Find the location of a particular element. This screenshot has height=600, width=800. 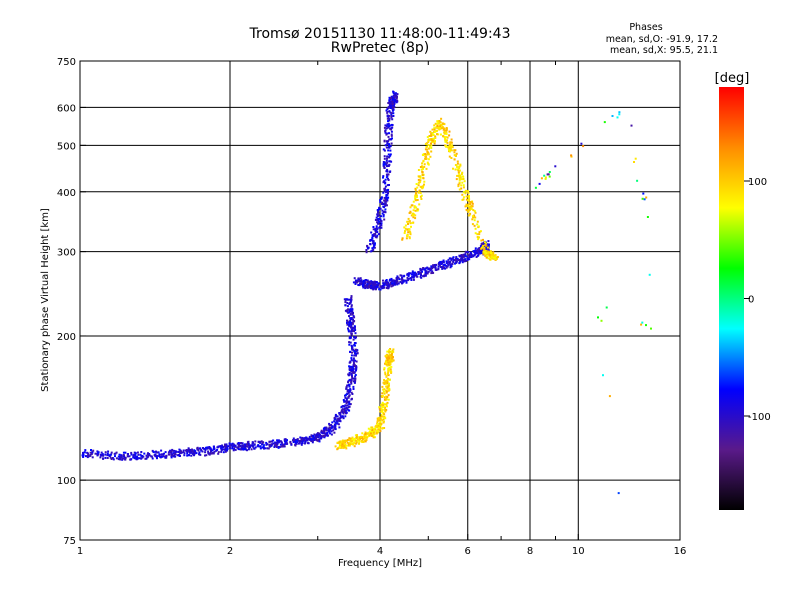

y-tick-label: 100 is located at coordinates (66, 481).